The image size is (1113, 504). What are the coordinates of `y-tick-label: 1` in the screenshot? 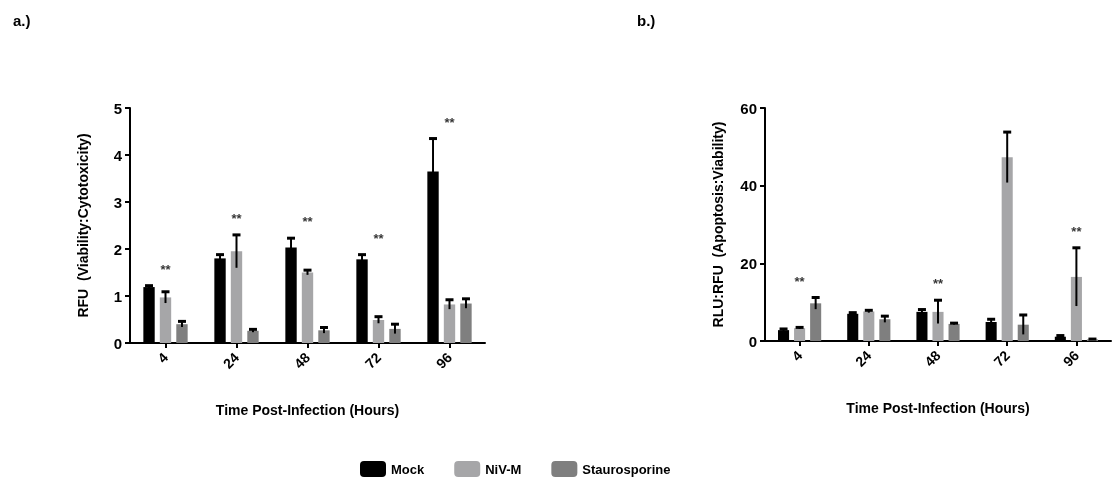 It's located at (117, 296).